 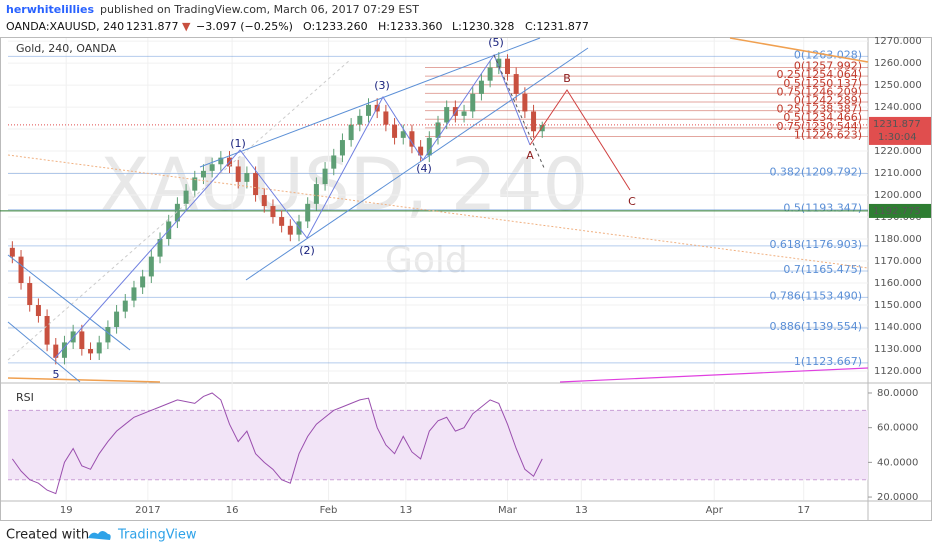 What do you see at coordinates (822, 208) in the screenshot?
I see `fib-label: 0.5(1193.347)` at bounding box center [822, 208].